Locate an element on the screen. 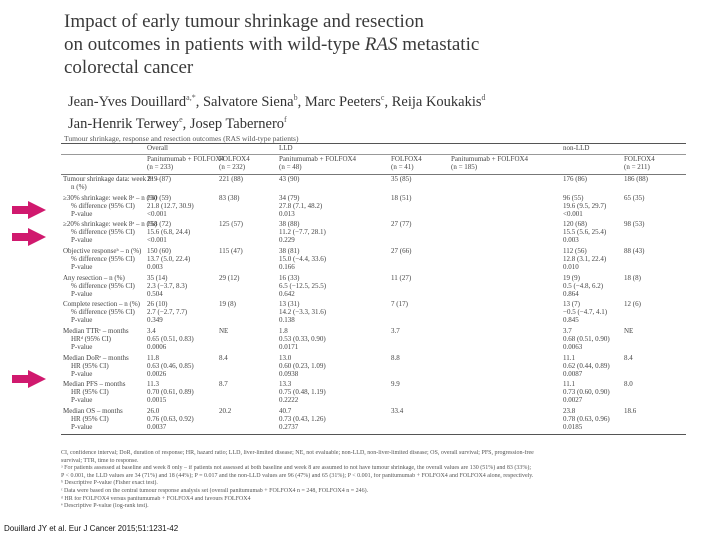 The image size is (720, 540). table-cell: 43 (90) is located at coordinates (289, 179).